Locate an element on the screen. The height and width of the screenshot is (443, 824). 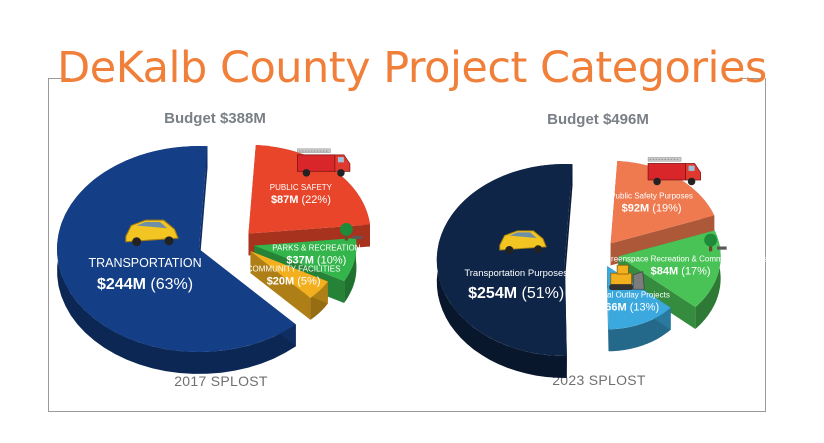
slice-percent: (22%) is located at coordinates (316, 200).